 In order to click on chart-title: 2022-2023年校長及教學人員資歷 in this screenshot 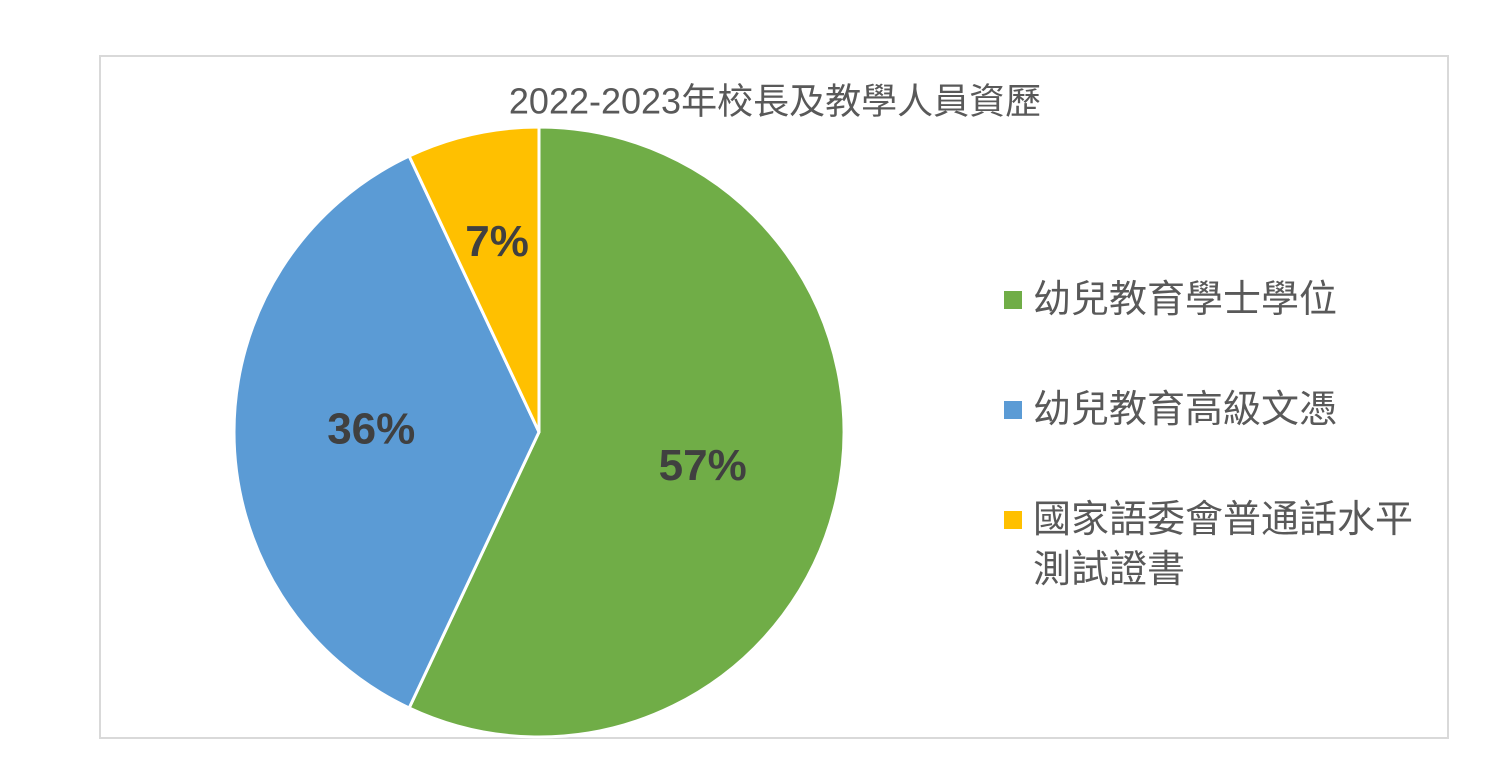, I will do `click(775, 101)`.